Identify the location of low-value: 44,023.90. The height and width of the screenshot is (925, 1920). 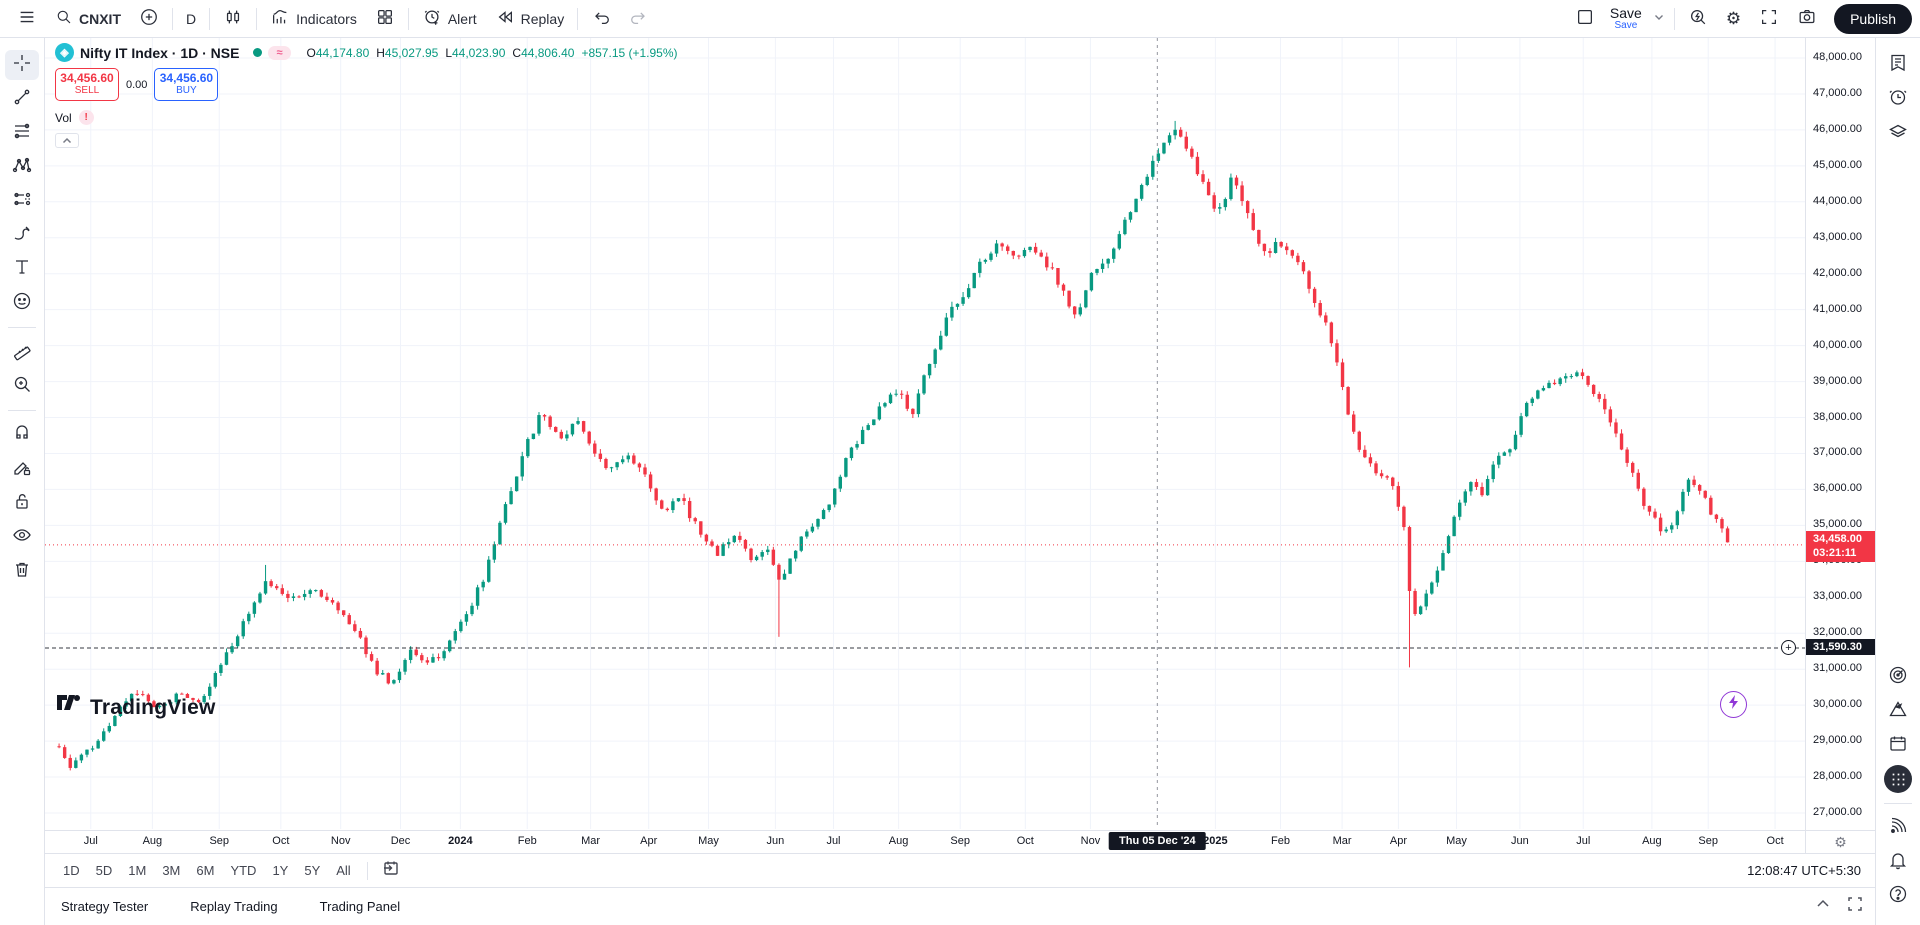
(479, 52).